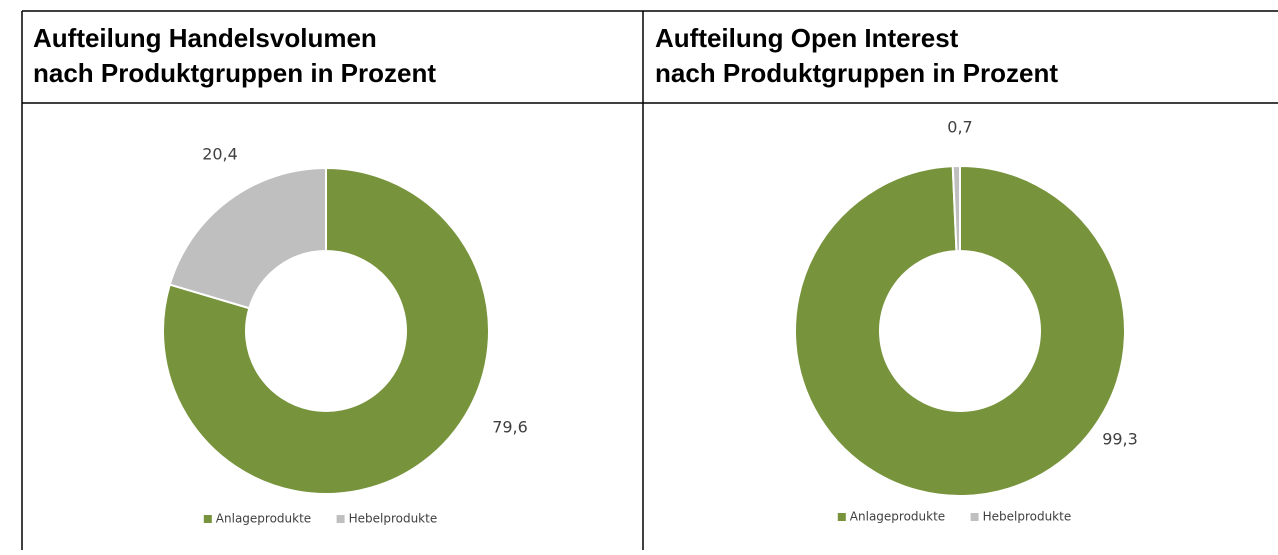 Image resolution: width=1278 pixels, height=555 pixels. What do you see at coordinates (1120, 439) in the screenshot?
I see `data-label: 99,3` at bounding box center [1120, 439].